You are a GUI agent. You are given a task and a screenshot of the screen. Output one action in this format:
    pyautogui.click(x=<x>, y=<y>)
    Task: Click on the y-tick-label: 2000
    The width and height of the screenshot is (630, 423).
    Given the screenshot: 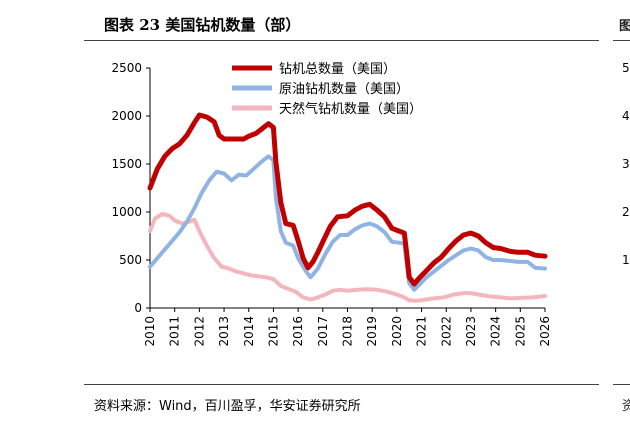 What is the action you would take?
    pyautogui.click(x=126, y=116)
    